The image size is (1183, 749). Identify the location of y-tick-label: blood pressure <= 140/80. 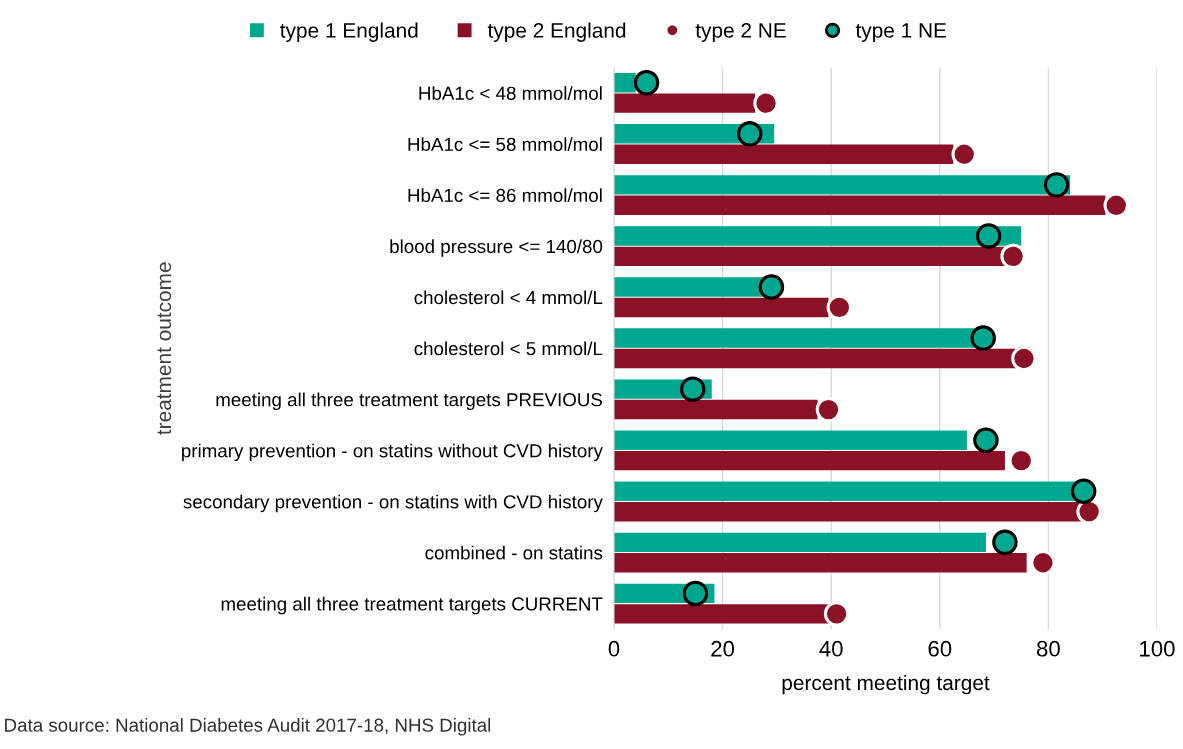
(496, 248).